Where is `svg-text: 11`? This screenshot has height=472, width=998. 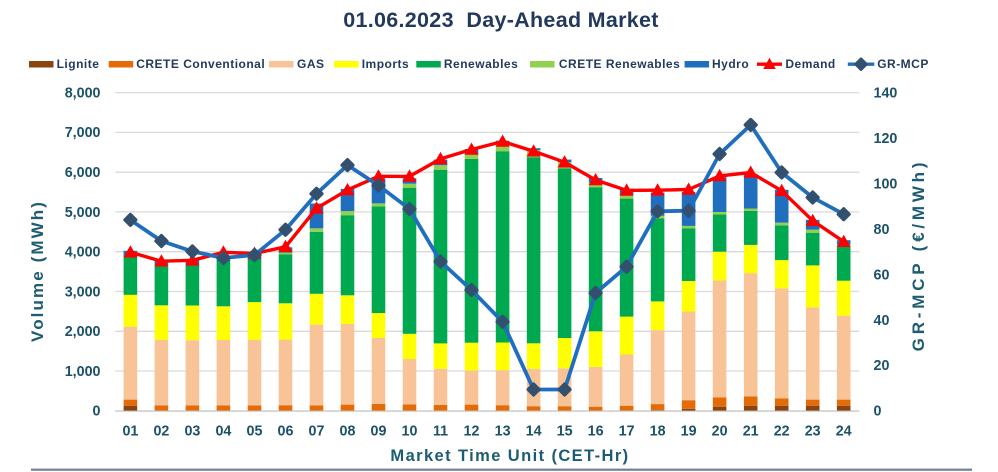 svg-text: 11 is located at coordinates (440, 432).